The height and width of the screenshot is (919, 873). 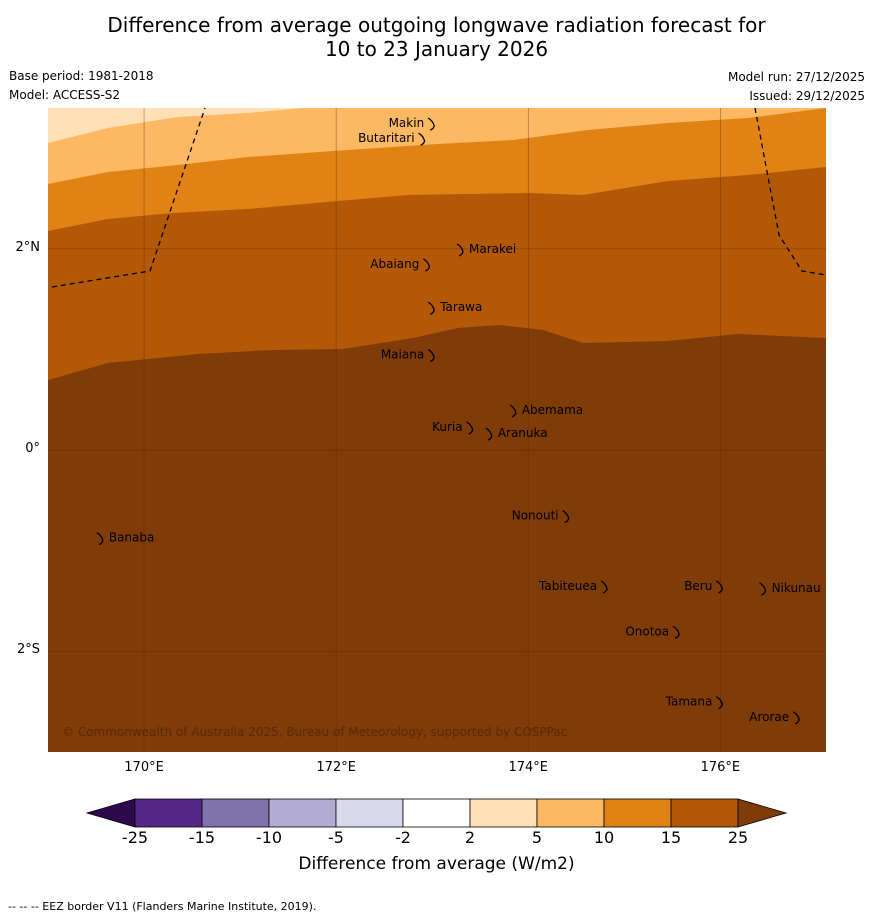 I want to click on island-label: Tamana, so click(x=689, y=702).